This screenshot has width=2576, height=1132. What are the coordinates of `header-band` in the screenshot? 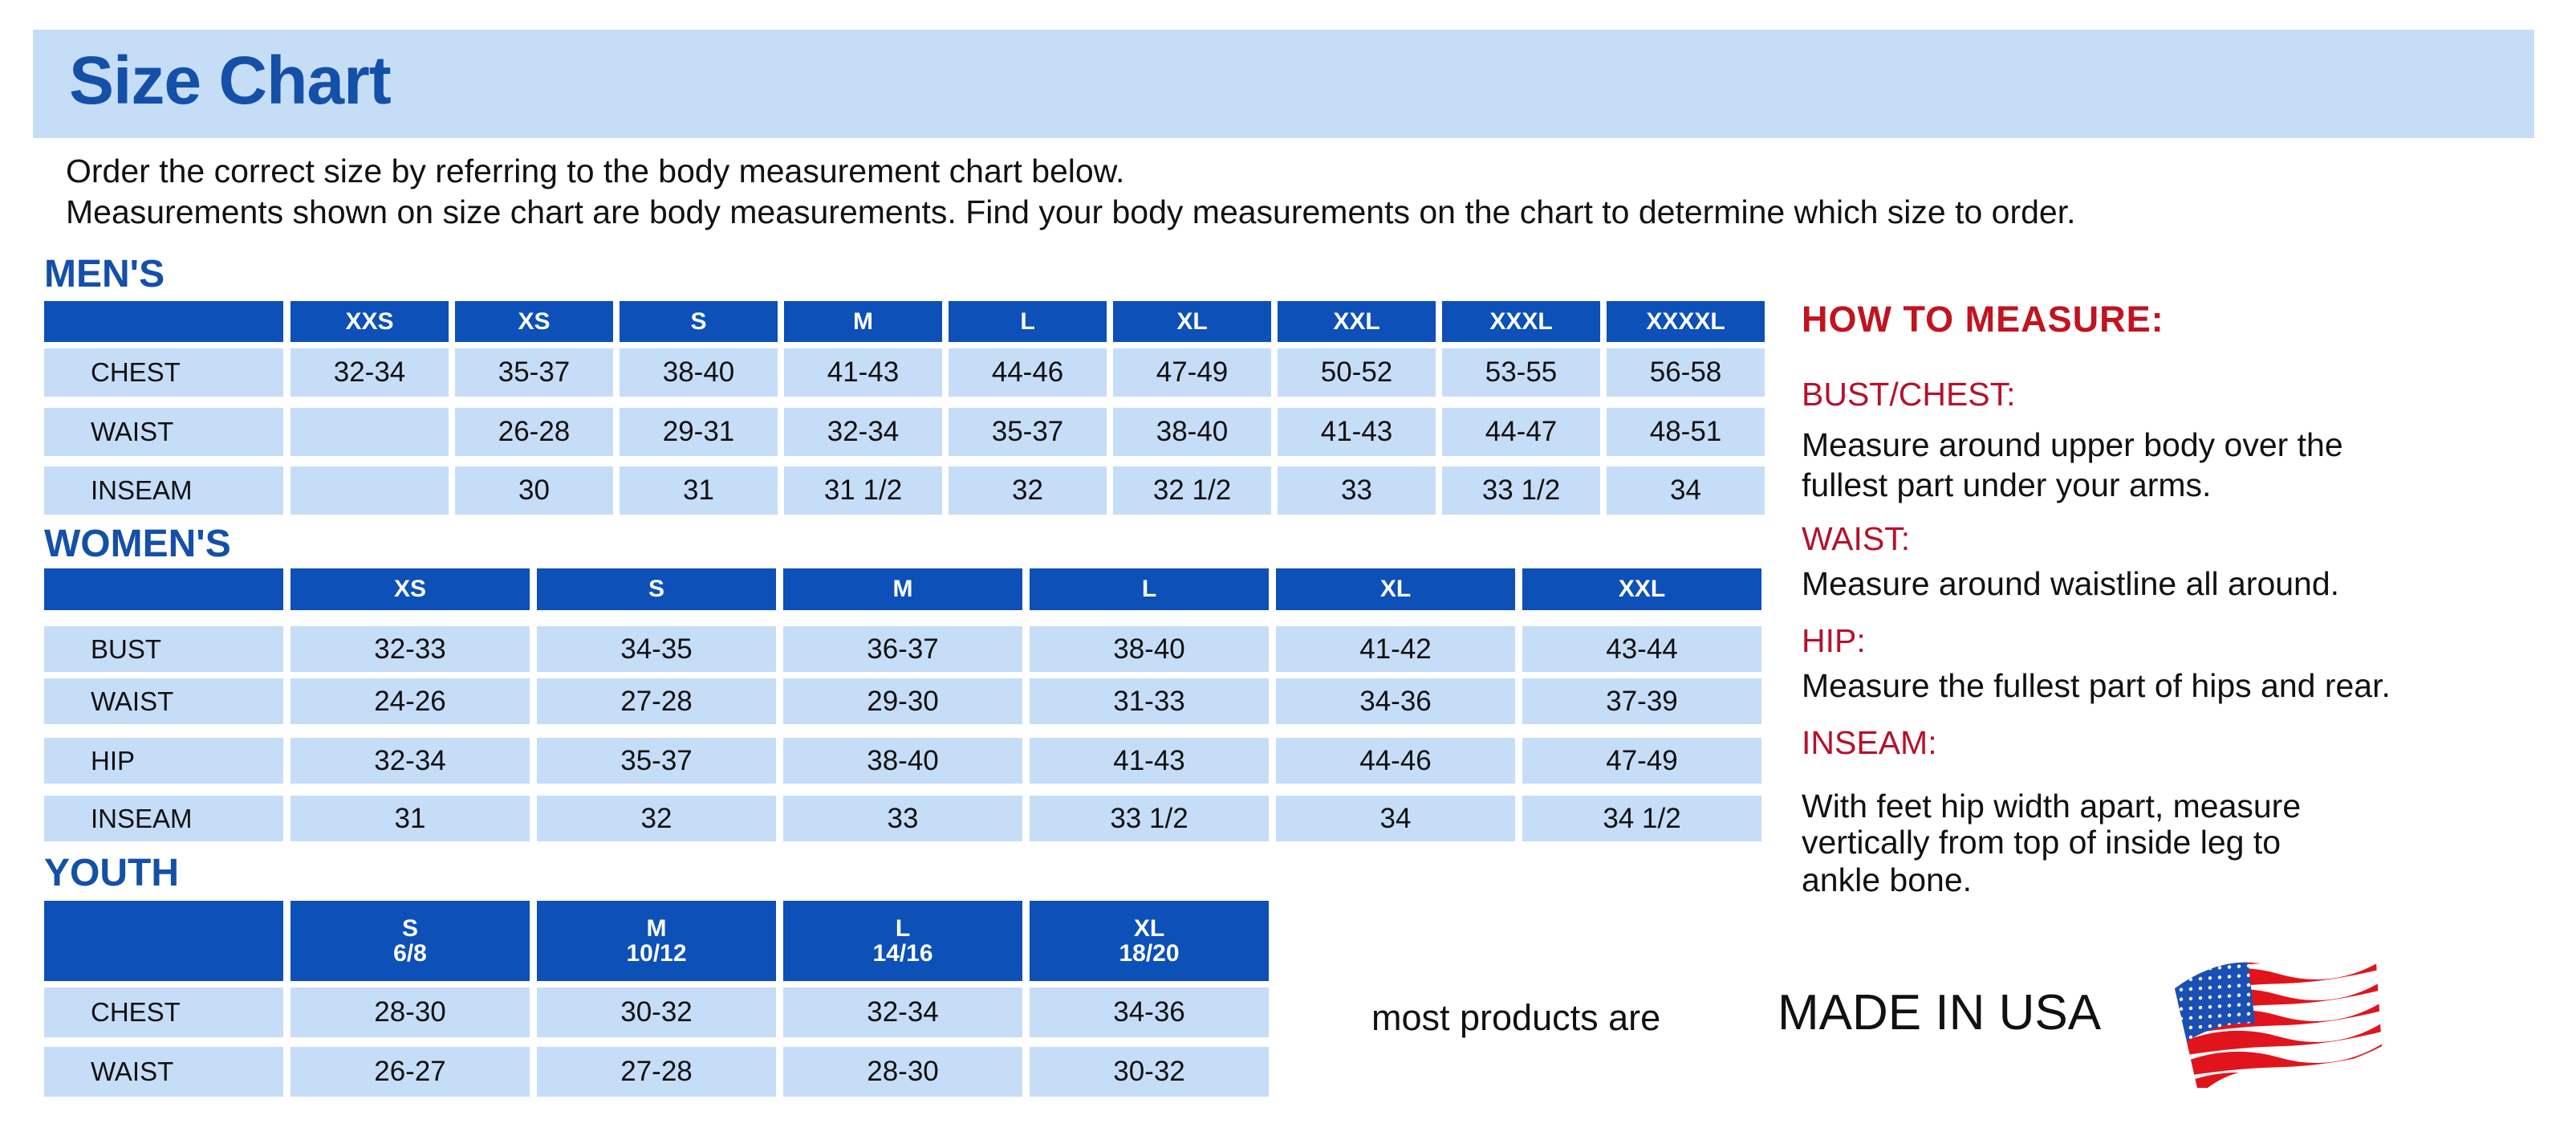 It's located at (1283, 84).